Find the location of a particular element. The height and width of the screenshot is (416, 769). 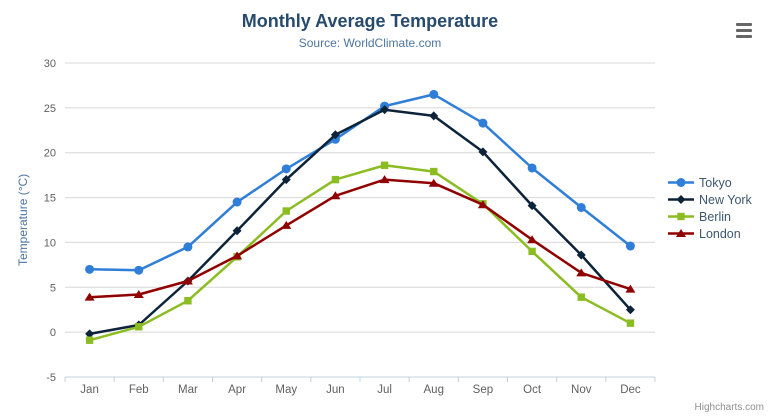

point-london-dec is located at coordinates (630, 288).